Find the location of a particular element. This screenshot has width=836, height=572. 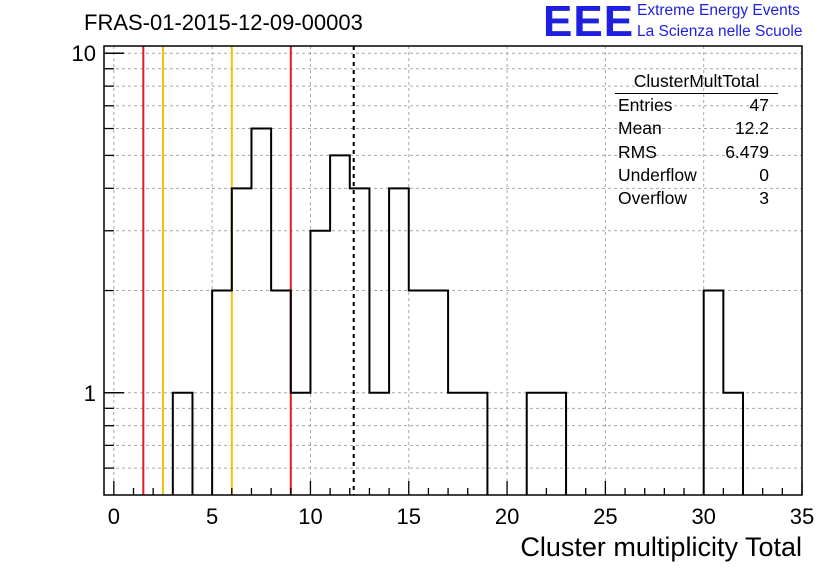

x-tick-label: 30 is located at coordinates (703, 516).